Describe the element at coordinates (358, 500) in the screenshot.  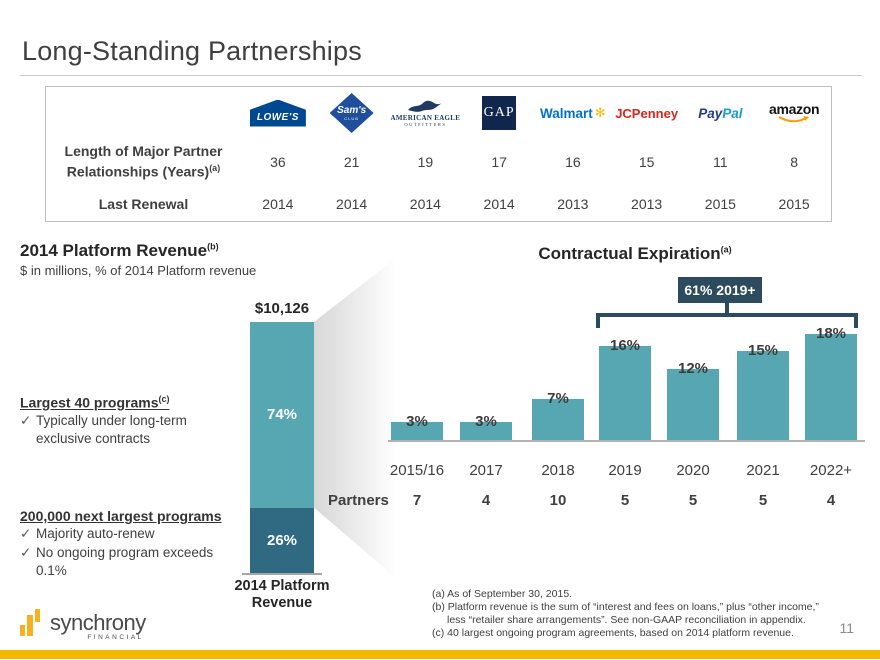
I see `partners-row-label: Partners` at that location.